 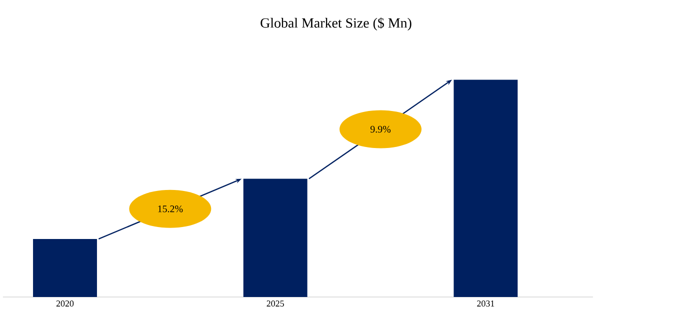 What do you see at coordinates (336, 24) in the screenshot?
I see `chart-title: Global Market Size ($ Mn)` at bounding box center [336, 24].